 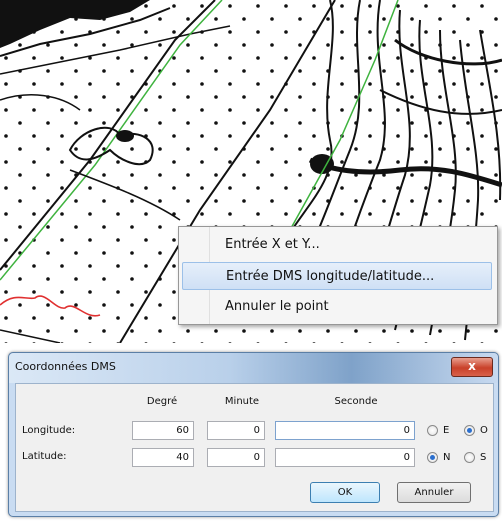 I want to click on latitude-label: Latitude:, so click(x=44, y=456).